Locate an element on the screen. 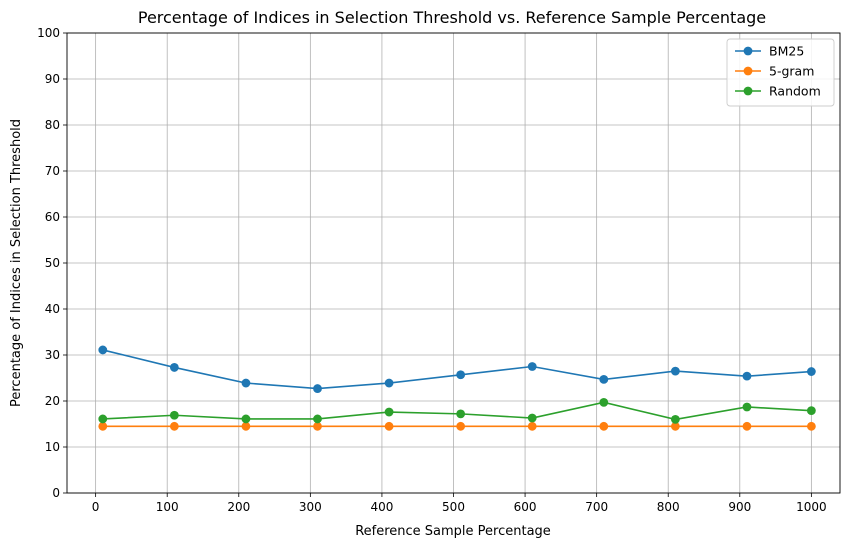 Image resolution: width=850 pixels, height=547 pixels. y-tick-label: 70 is located at coordinates (52, 171).